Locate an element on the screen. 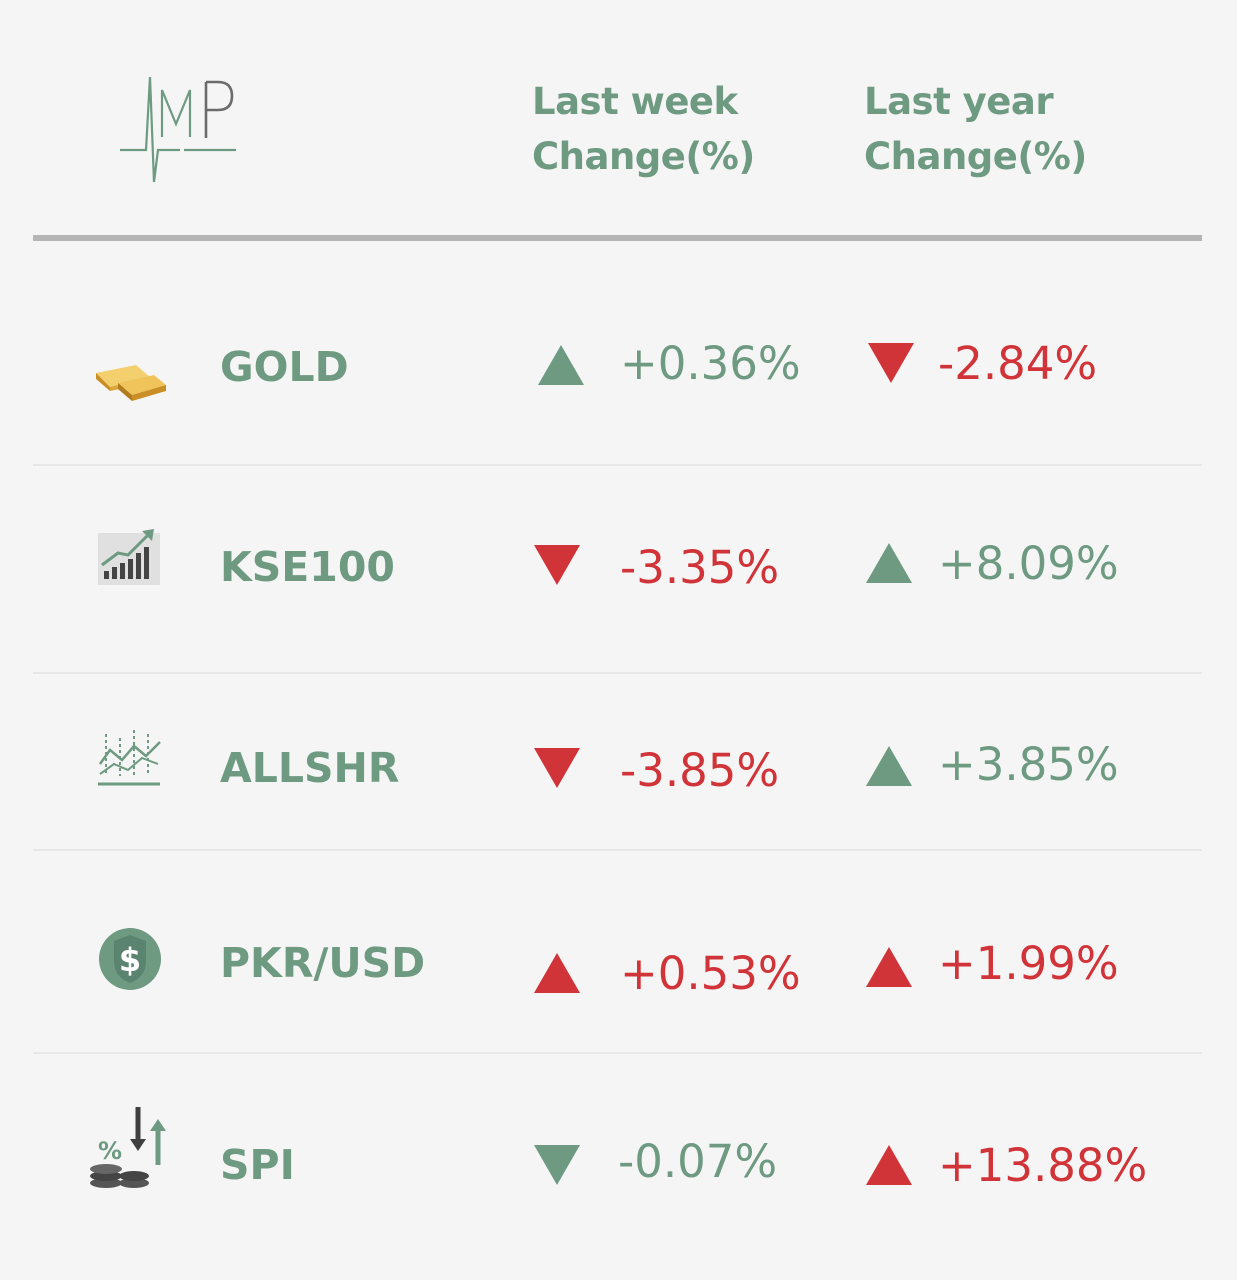 This screenshot has height=1280, width=1237. table-row-pkr-usd: $ PKR/USD +0.53% +1.99% is located at coordinates (618, 965).